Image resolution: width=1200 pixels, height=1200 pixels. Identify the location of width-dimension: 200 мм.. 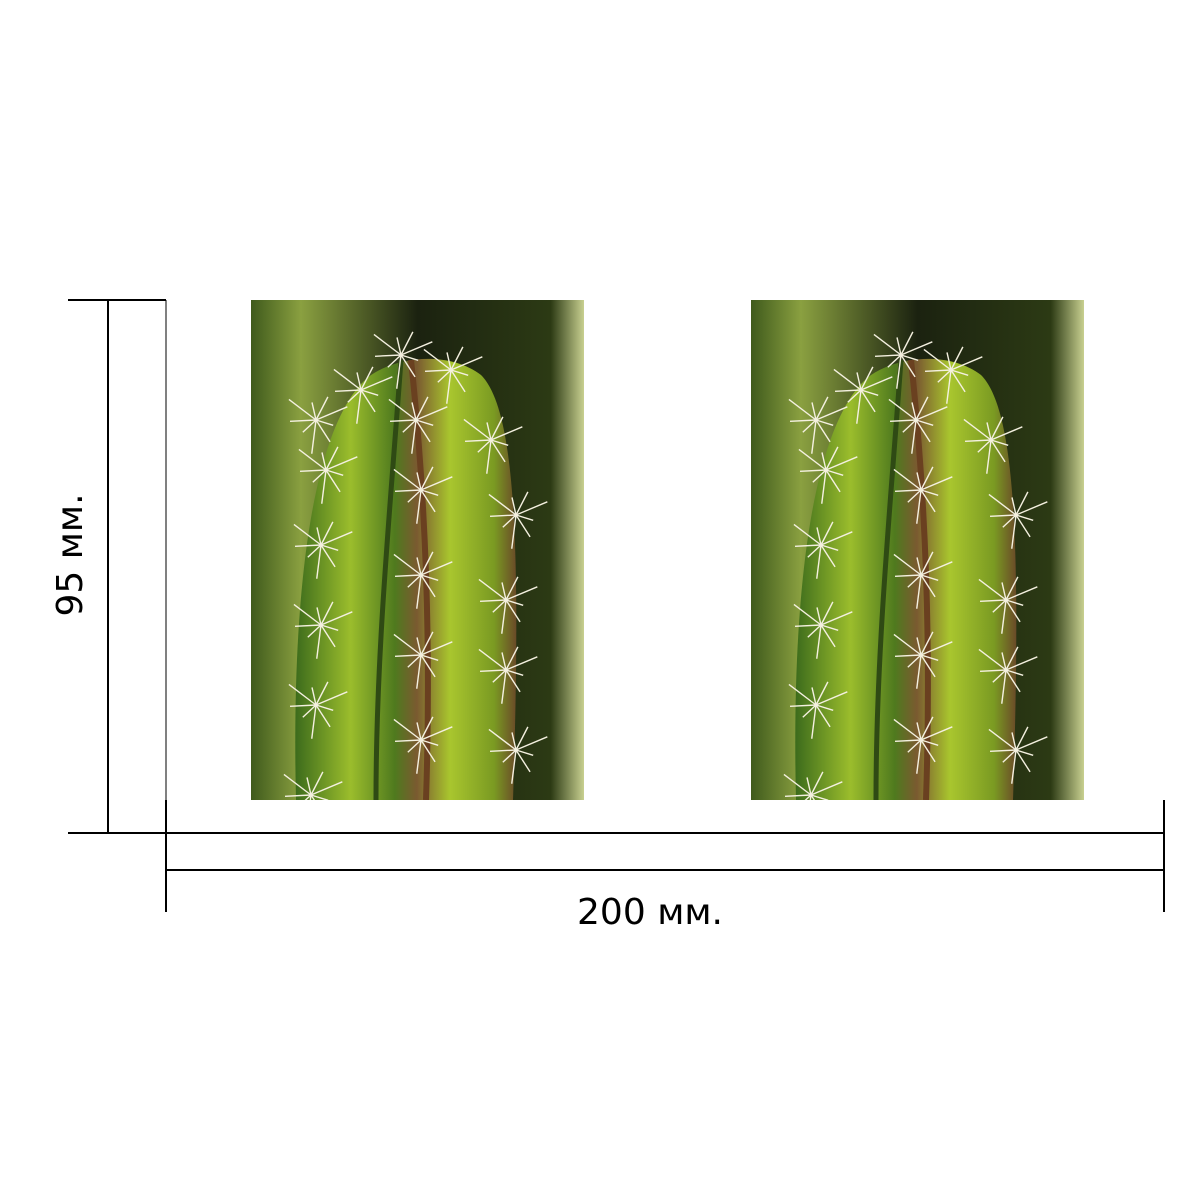
(665, 866).